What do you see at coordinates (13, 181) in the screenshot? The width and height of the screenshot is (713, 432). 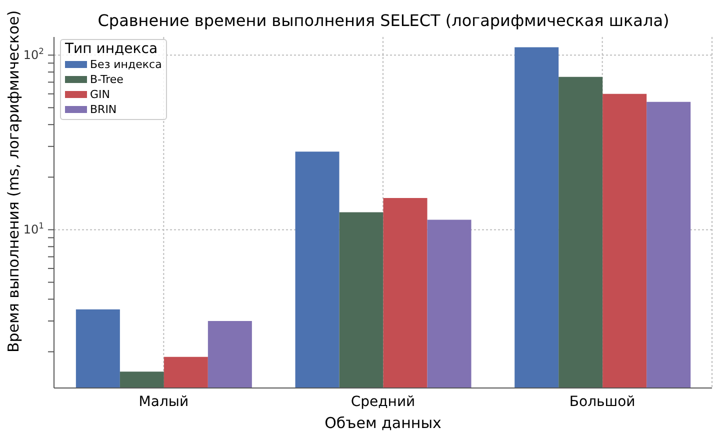 I see `y-axis-title: Время выполнения (ms, логарифмическое)` at bounding box center [13, 181].